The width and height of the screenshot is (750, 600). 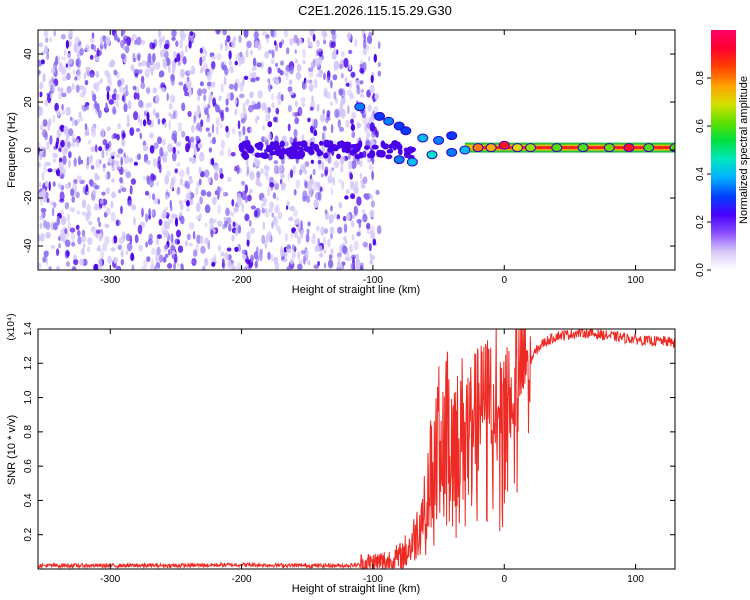 I want to click on x-tick-label: -300, so click(x=110, y=280).